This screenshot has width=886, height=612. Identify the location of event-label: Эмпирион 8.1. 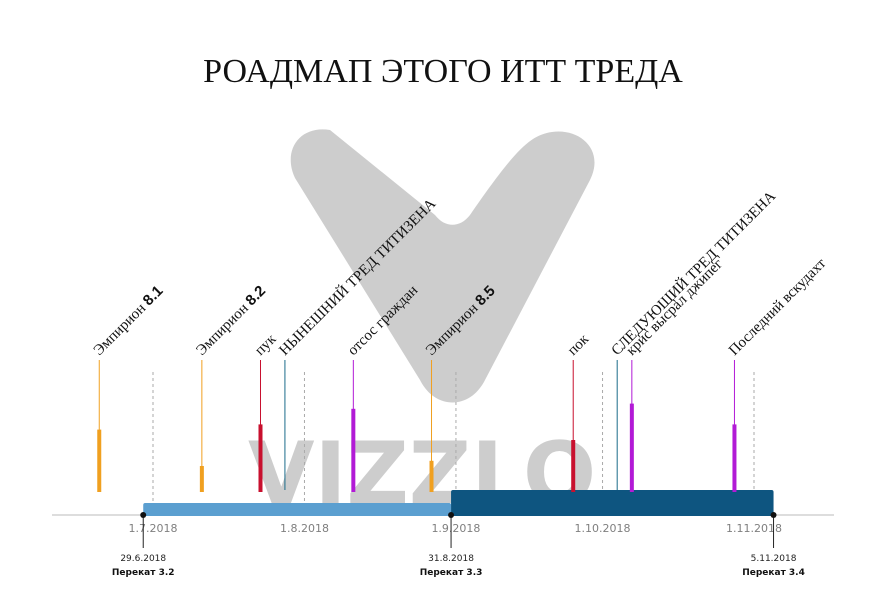
(128, 320).